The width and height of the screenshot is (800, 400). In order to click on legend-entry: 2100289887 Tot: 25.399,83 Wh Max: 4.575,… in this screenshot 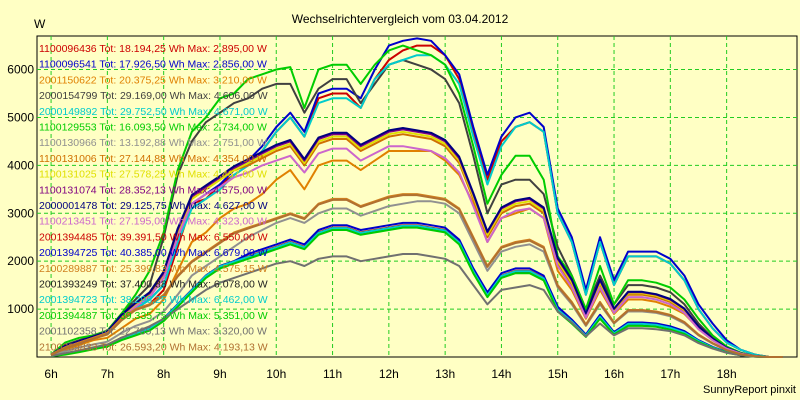, I will do `click(153, 269)`.